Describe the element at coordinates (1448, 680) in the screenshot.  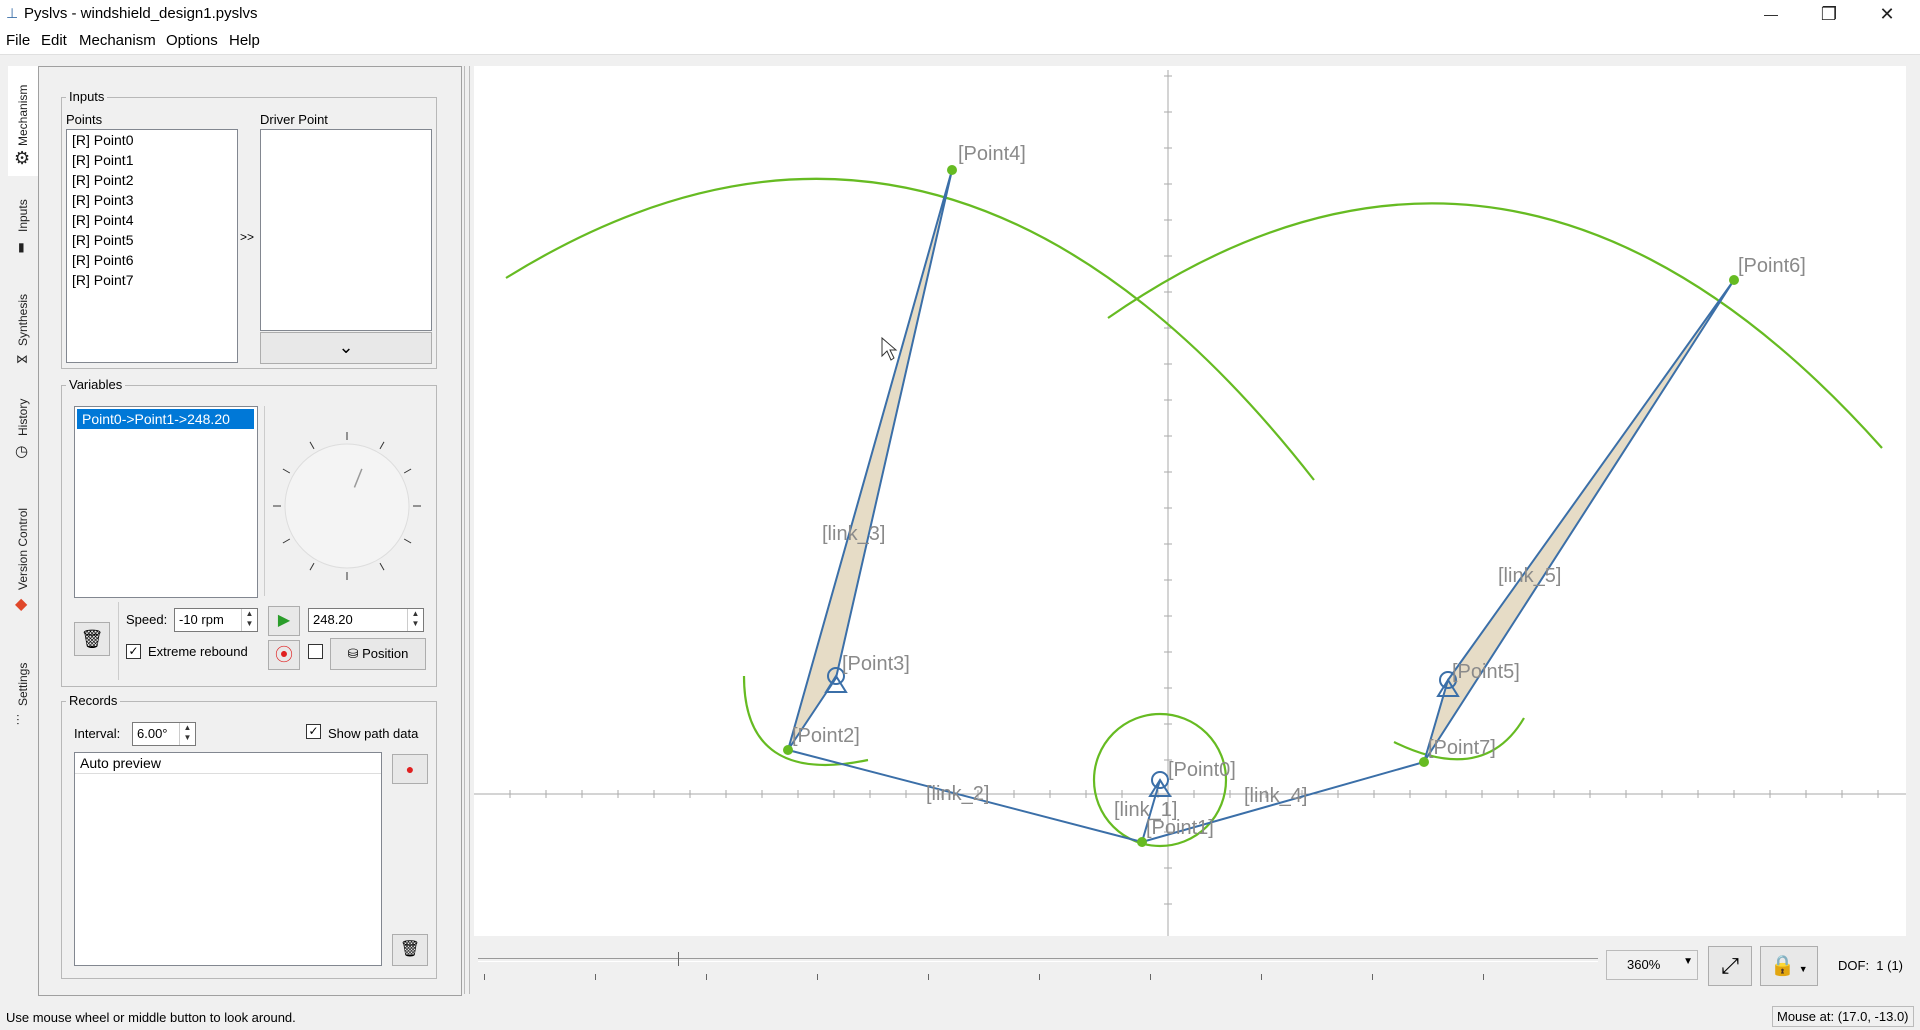
I see `ground-pin-point5` at that location.